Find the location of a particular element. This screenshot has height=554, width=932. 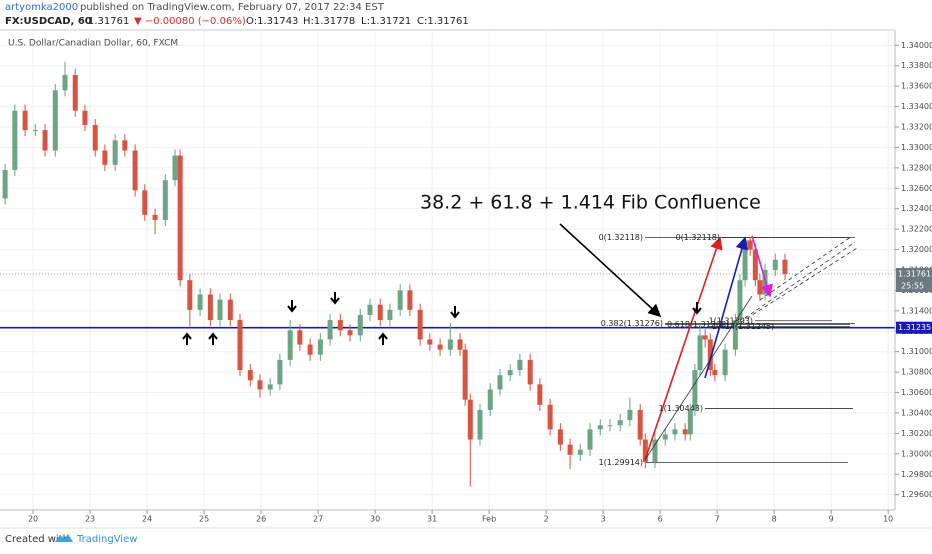

x-tick-label: 31 is located at coordinates (432, 519).